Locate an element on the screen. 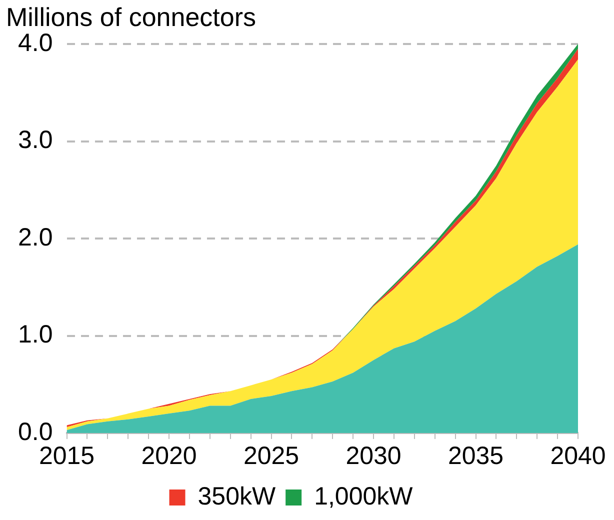 The image size is (614, 520). y-tick-label: 1.0 is located at coordinates (35, 334).